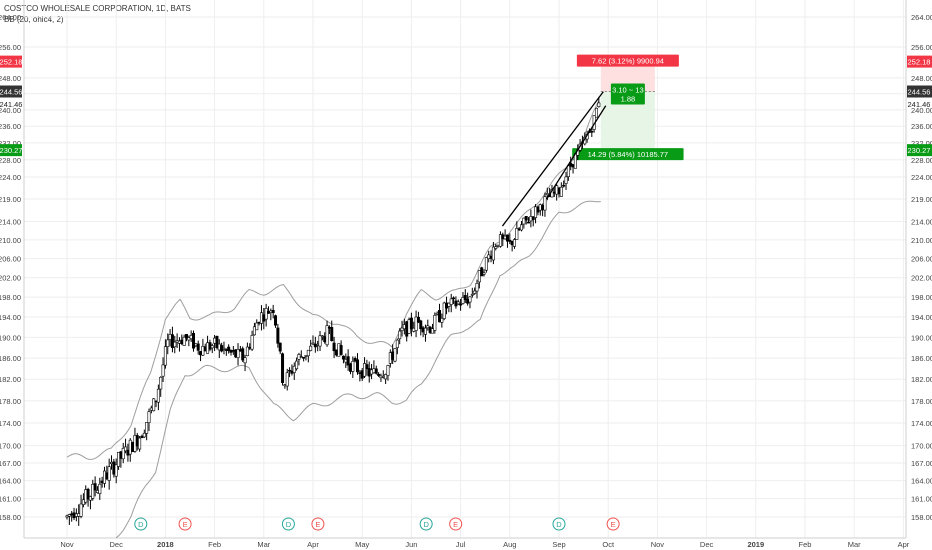 The image size is (932, 550). What do you see at coordinates (921, 177) in the screenshot?
I see `y-tick-label-right: 224.00` at bounding box center [921, 177].